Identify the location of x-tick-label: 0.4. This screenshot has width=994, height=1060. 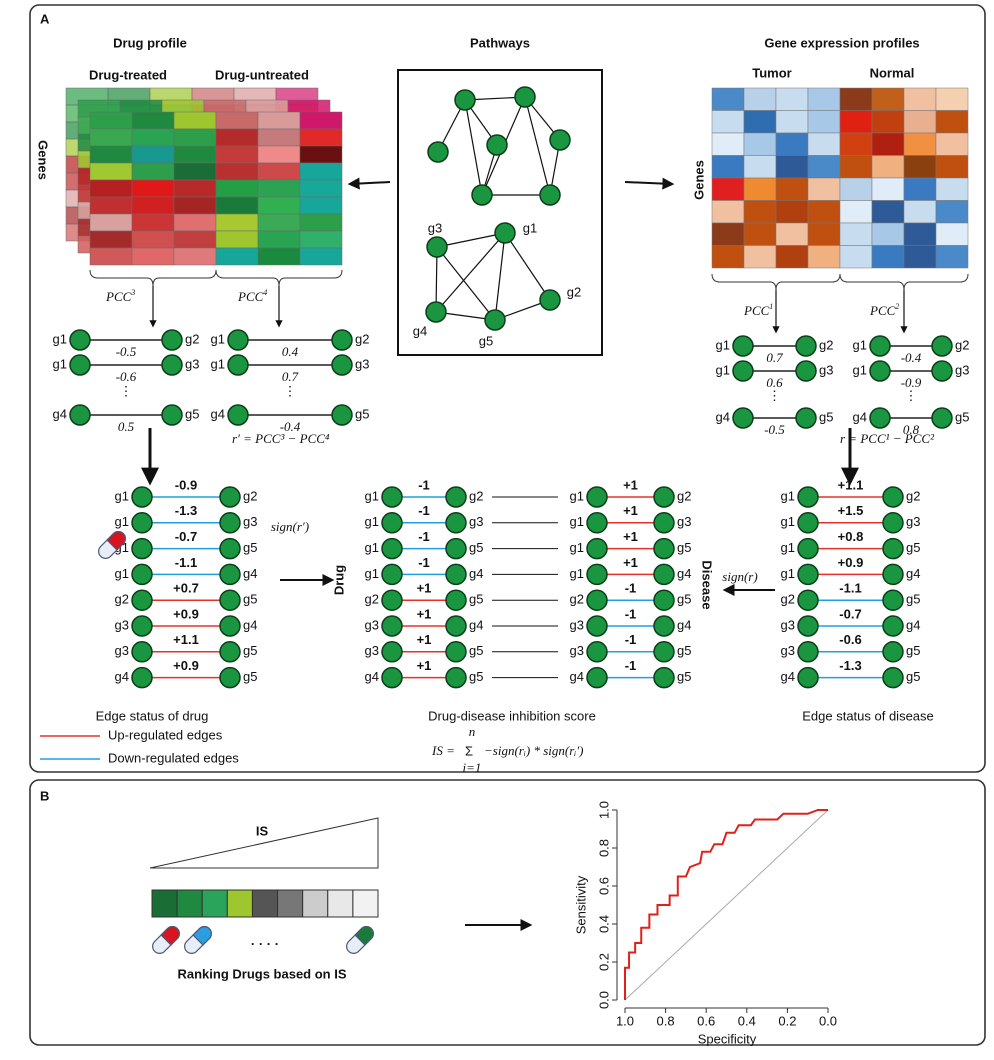
(747, 1020).